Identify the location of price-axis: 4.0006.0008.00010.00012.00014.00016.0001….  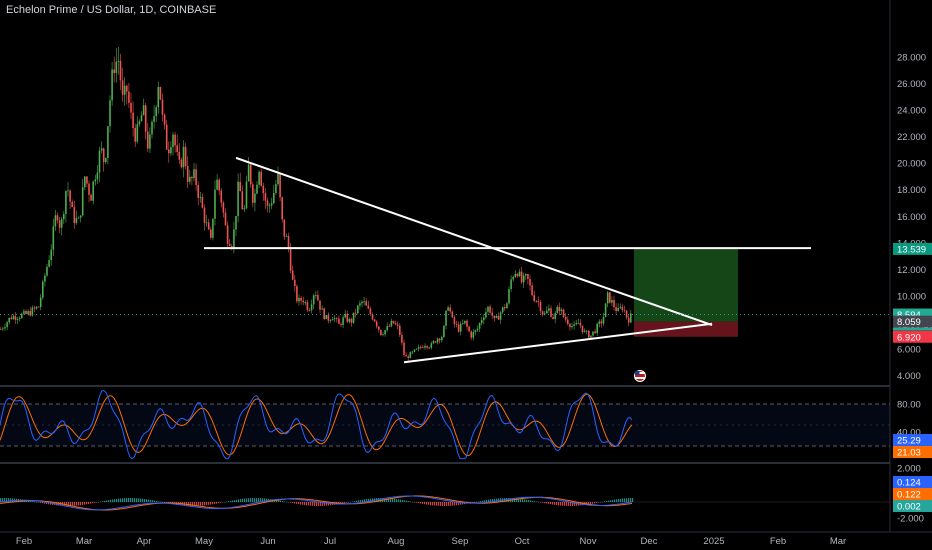
(912, 217).